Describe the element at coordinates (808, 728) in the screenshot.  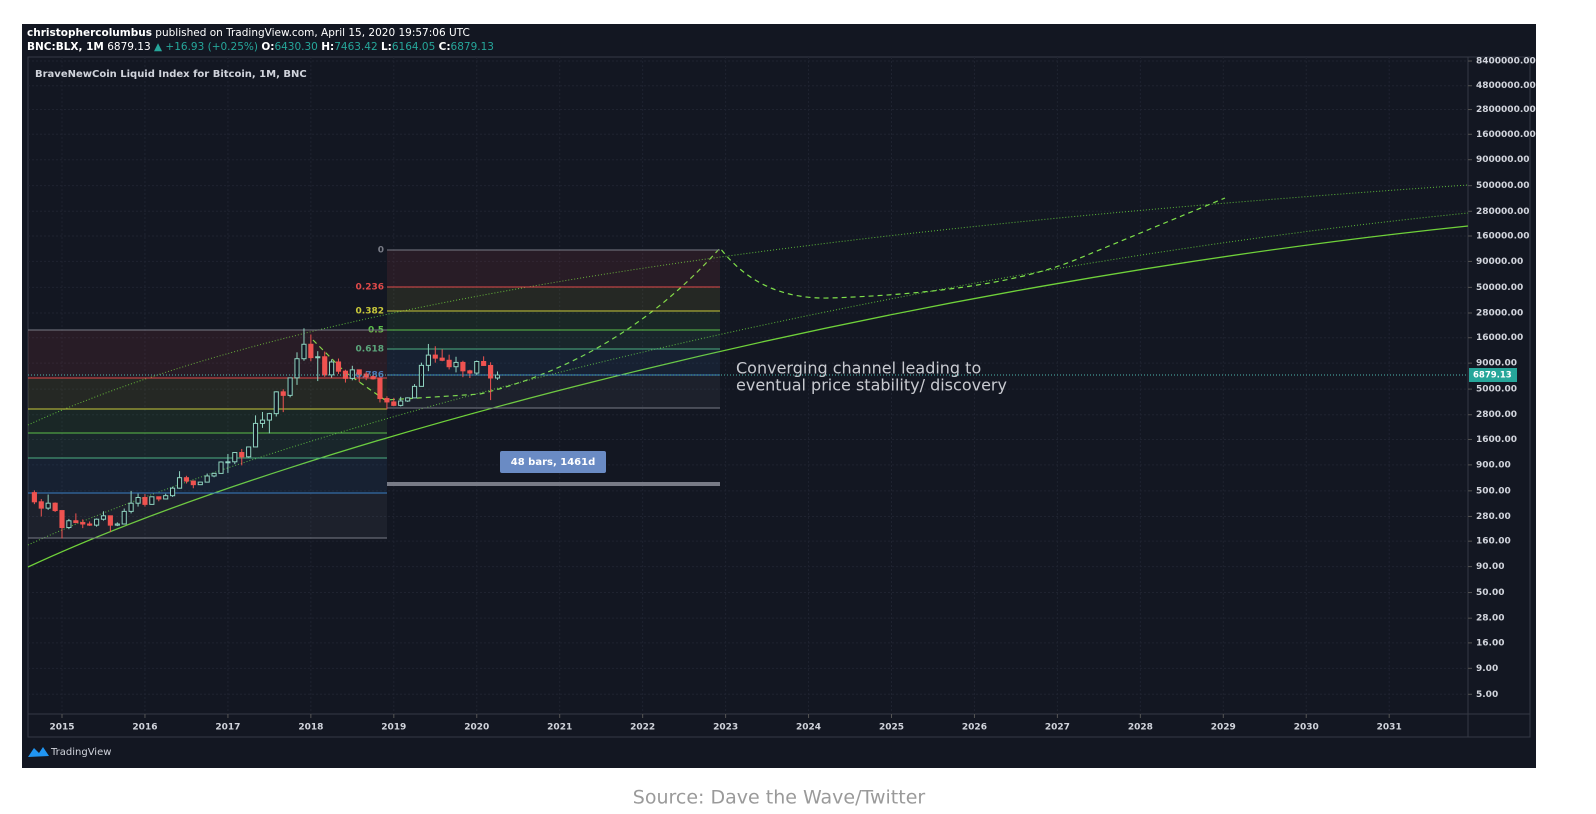
I see `x-tick-label: 2024` at that location.